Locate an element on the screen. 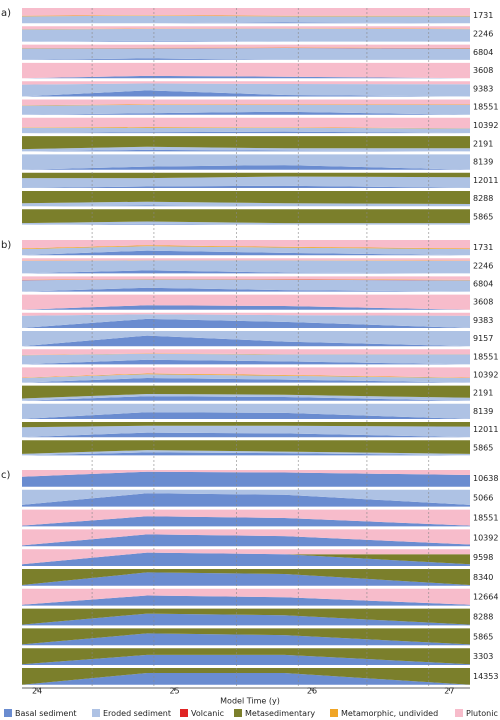 Image resolution: width=500 pixels, height=720 pixels. row-label: 12011 is located at coordinates (485, 429).